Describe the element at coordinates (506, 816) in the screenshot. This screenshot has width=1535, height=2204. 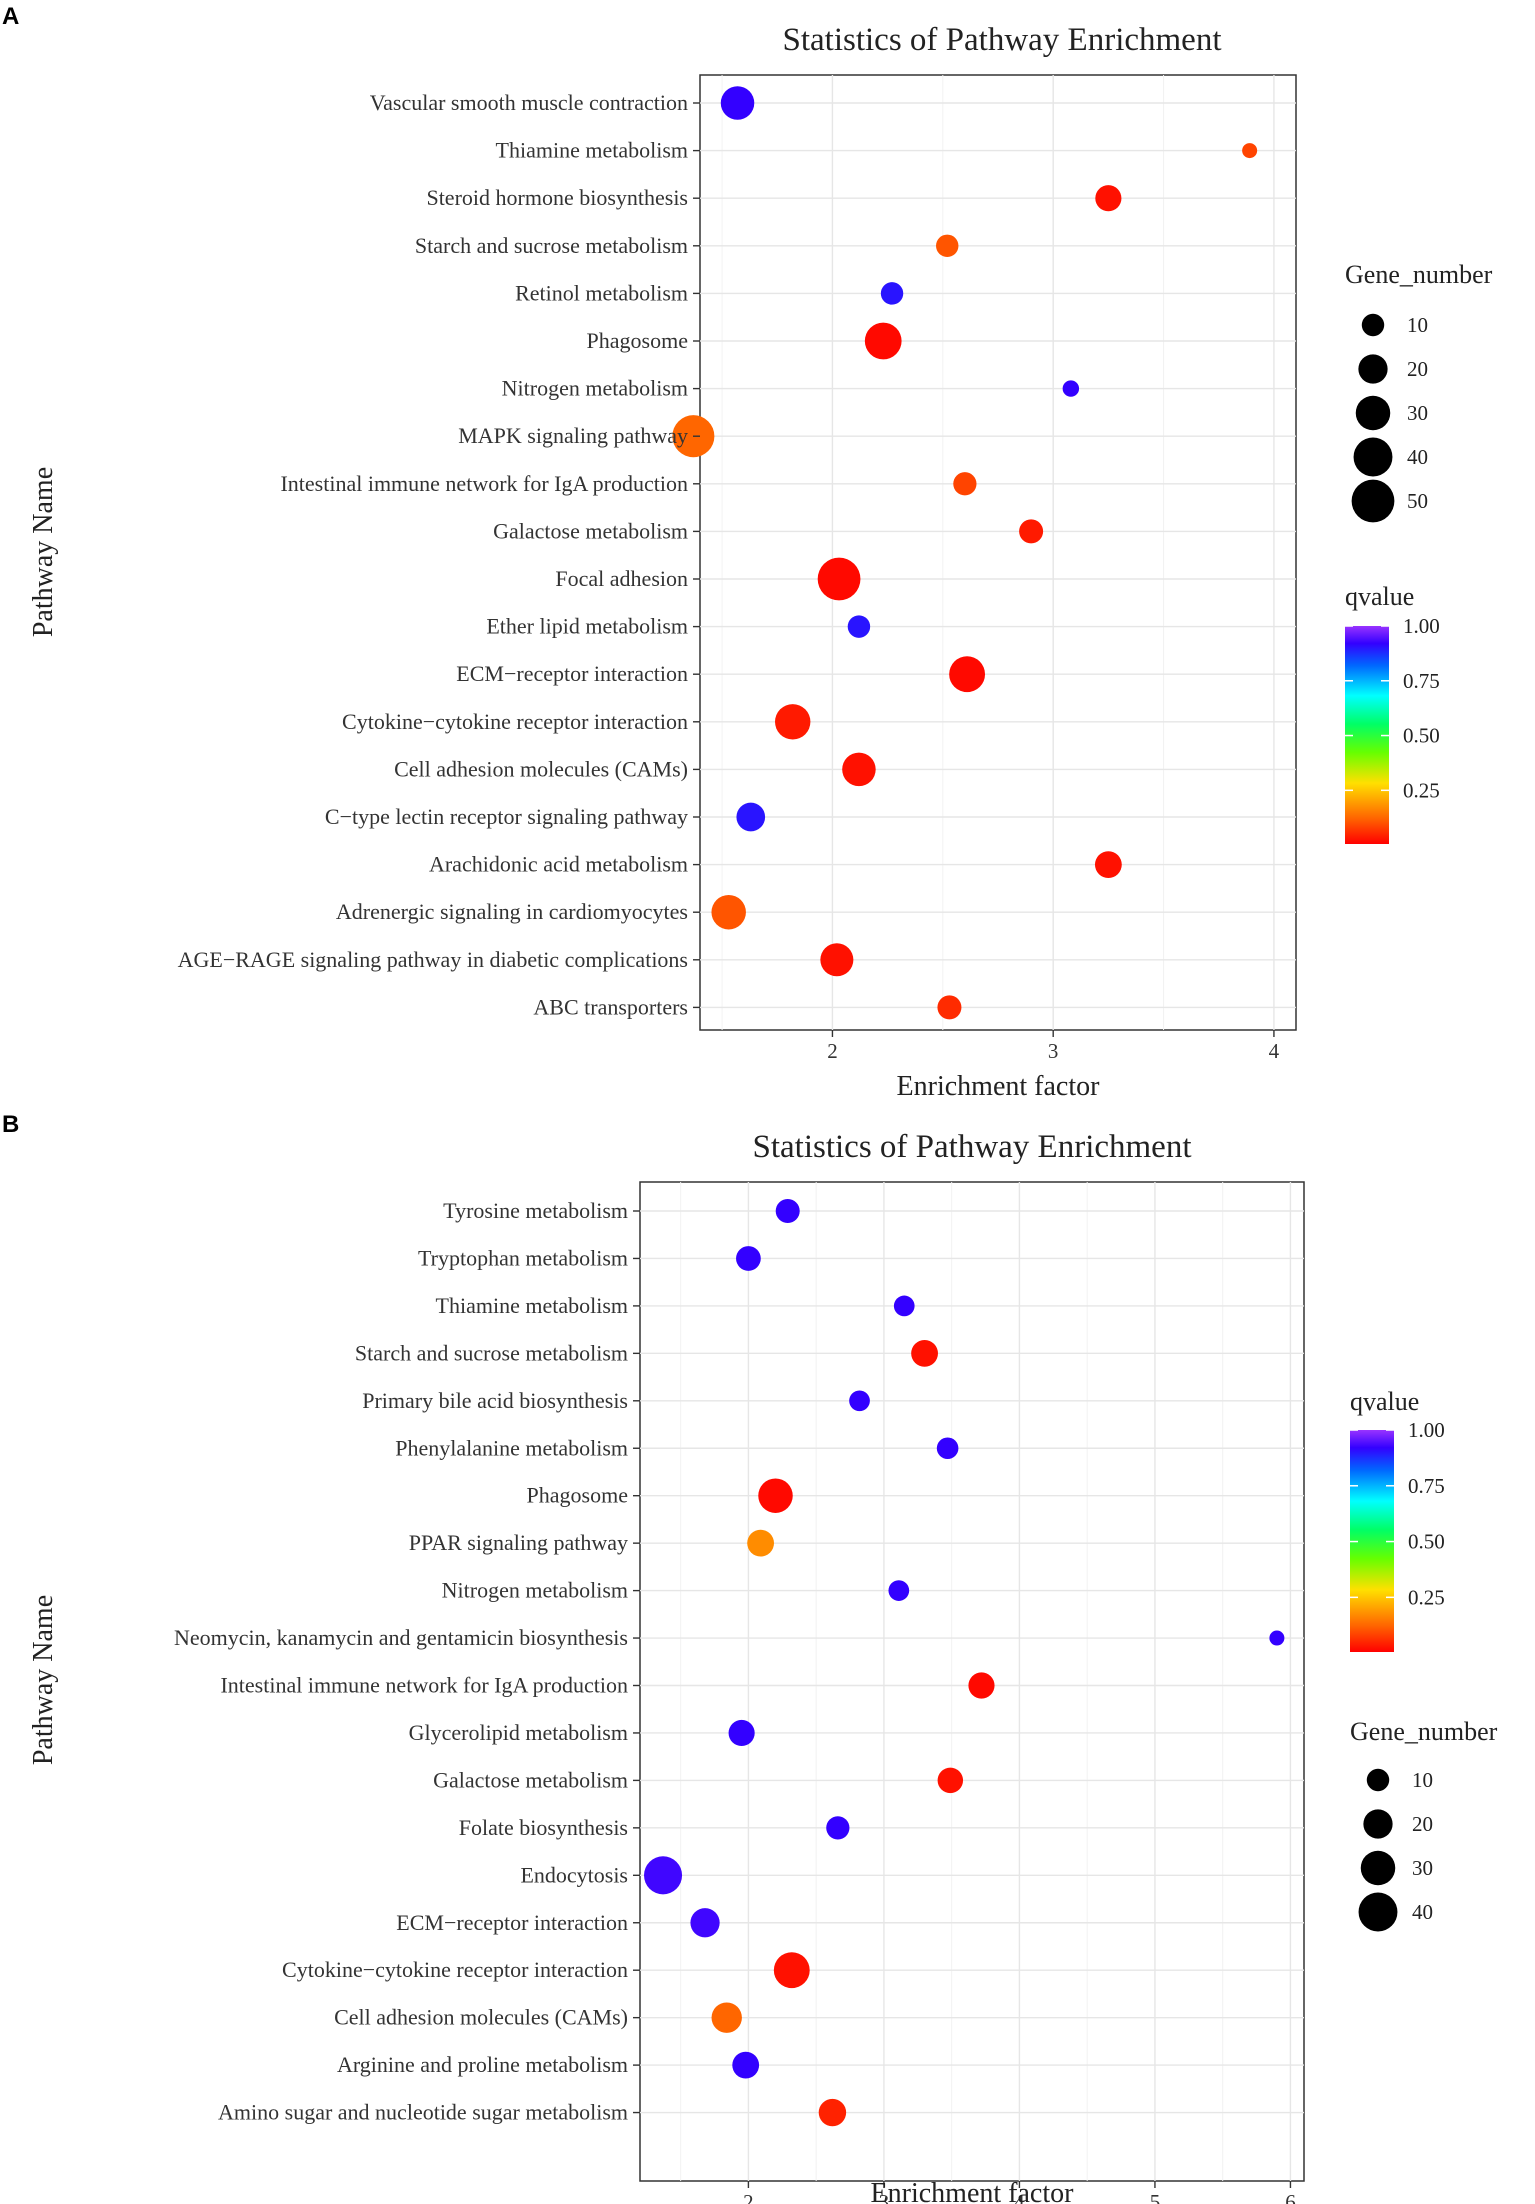
I see `y-tick-label: C−type lectin receptor signaling pathway` at that location.